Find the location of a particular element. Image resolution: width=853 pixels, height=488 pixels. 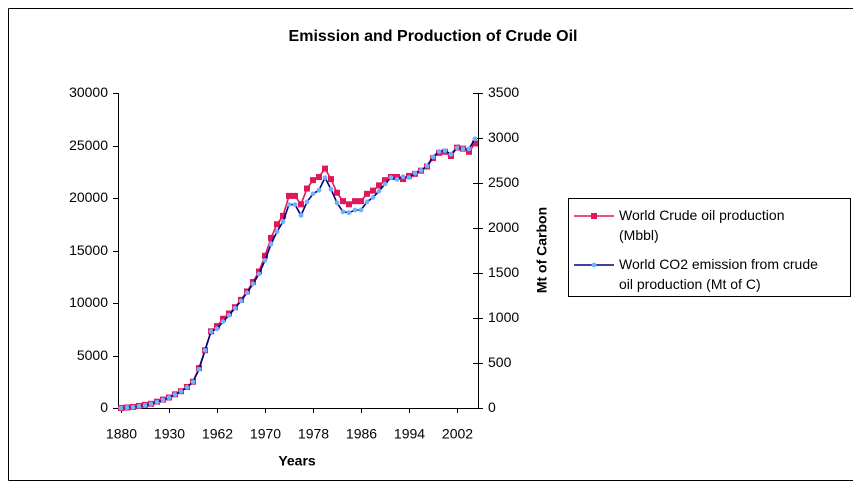

x-tick-label: 1880 is located at coordinates (121, 434).